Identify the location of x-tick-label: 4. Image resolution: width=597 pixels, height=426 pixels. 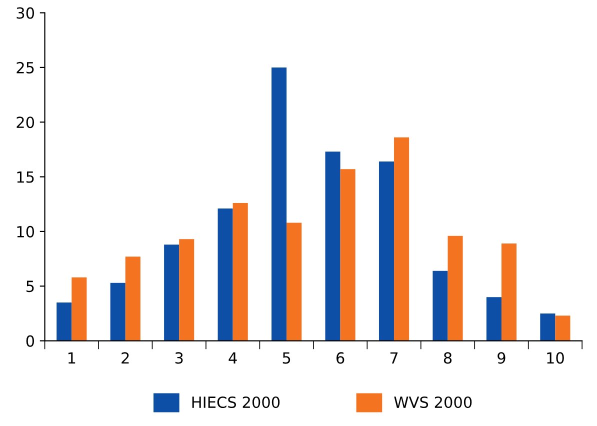
(232, 358).